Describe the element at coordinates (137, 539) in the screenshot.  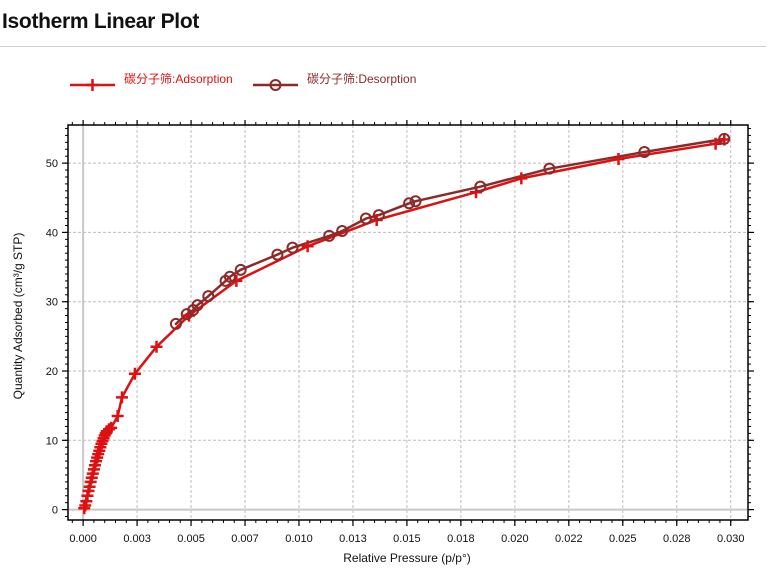
I see `x-tick-label: 0.003` at that location.